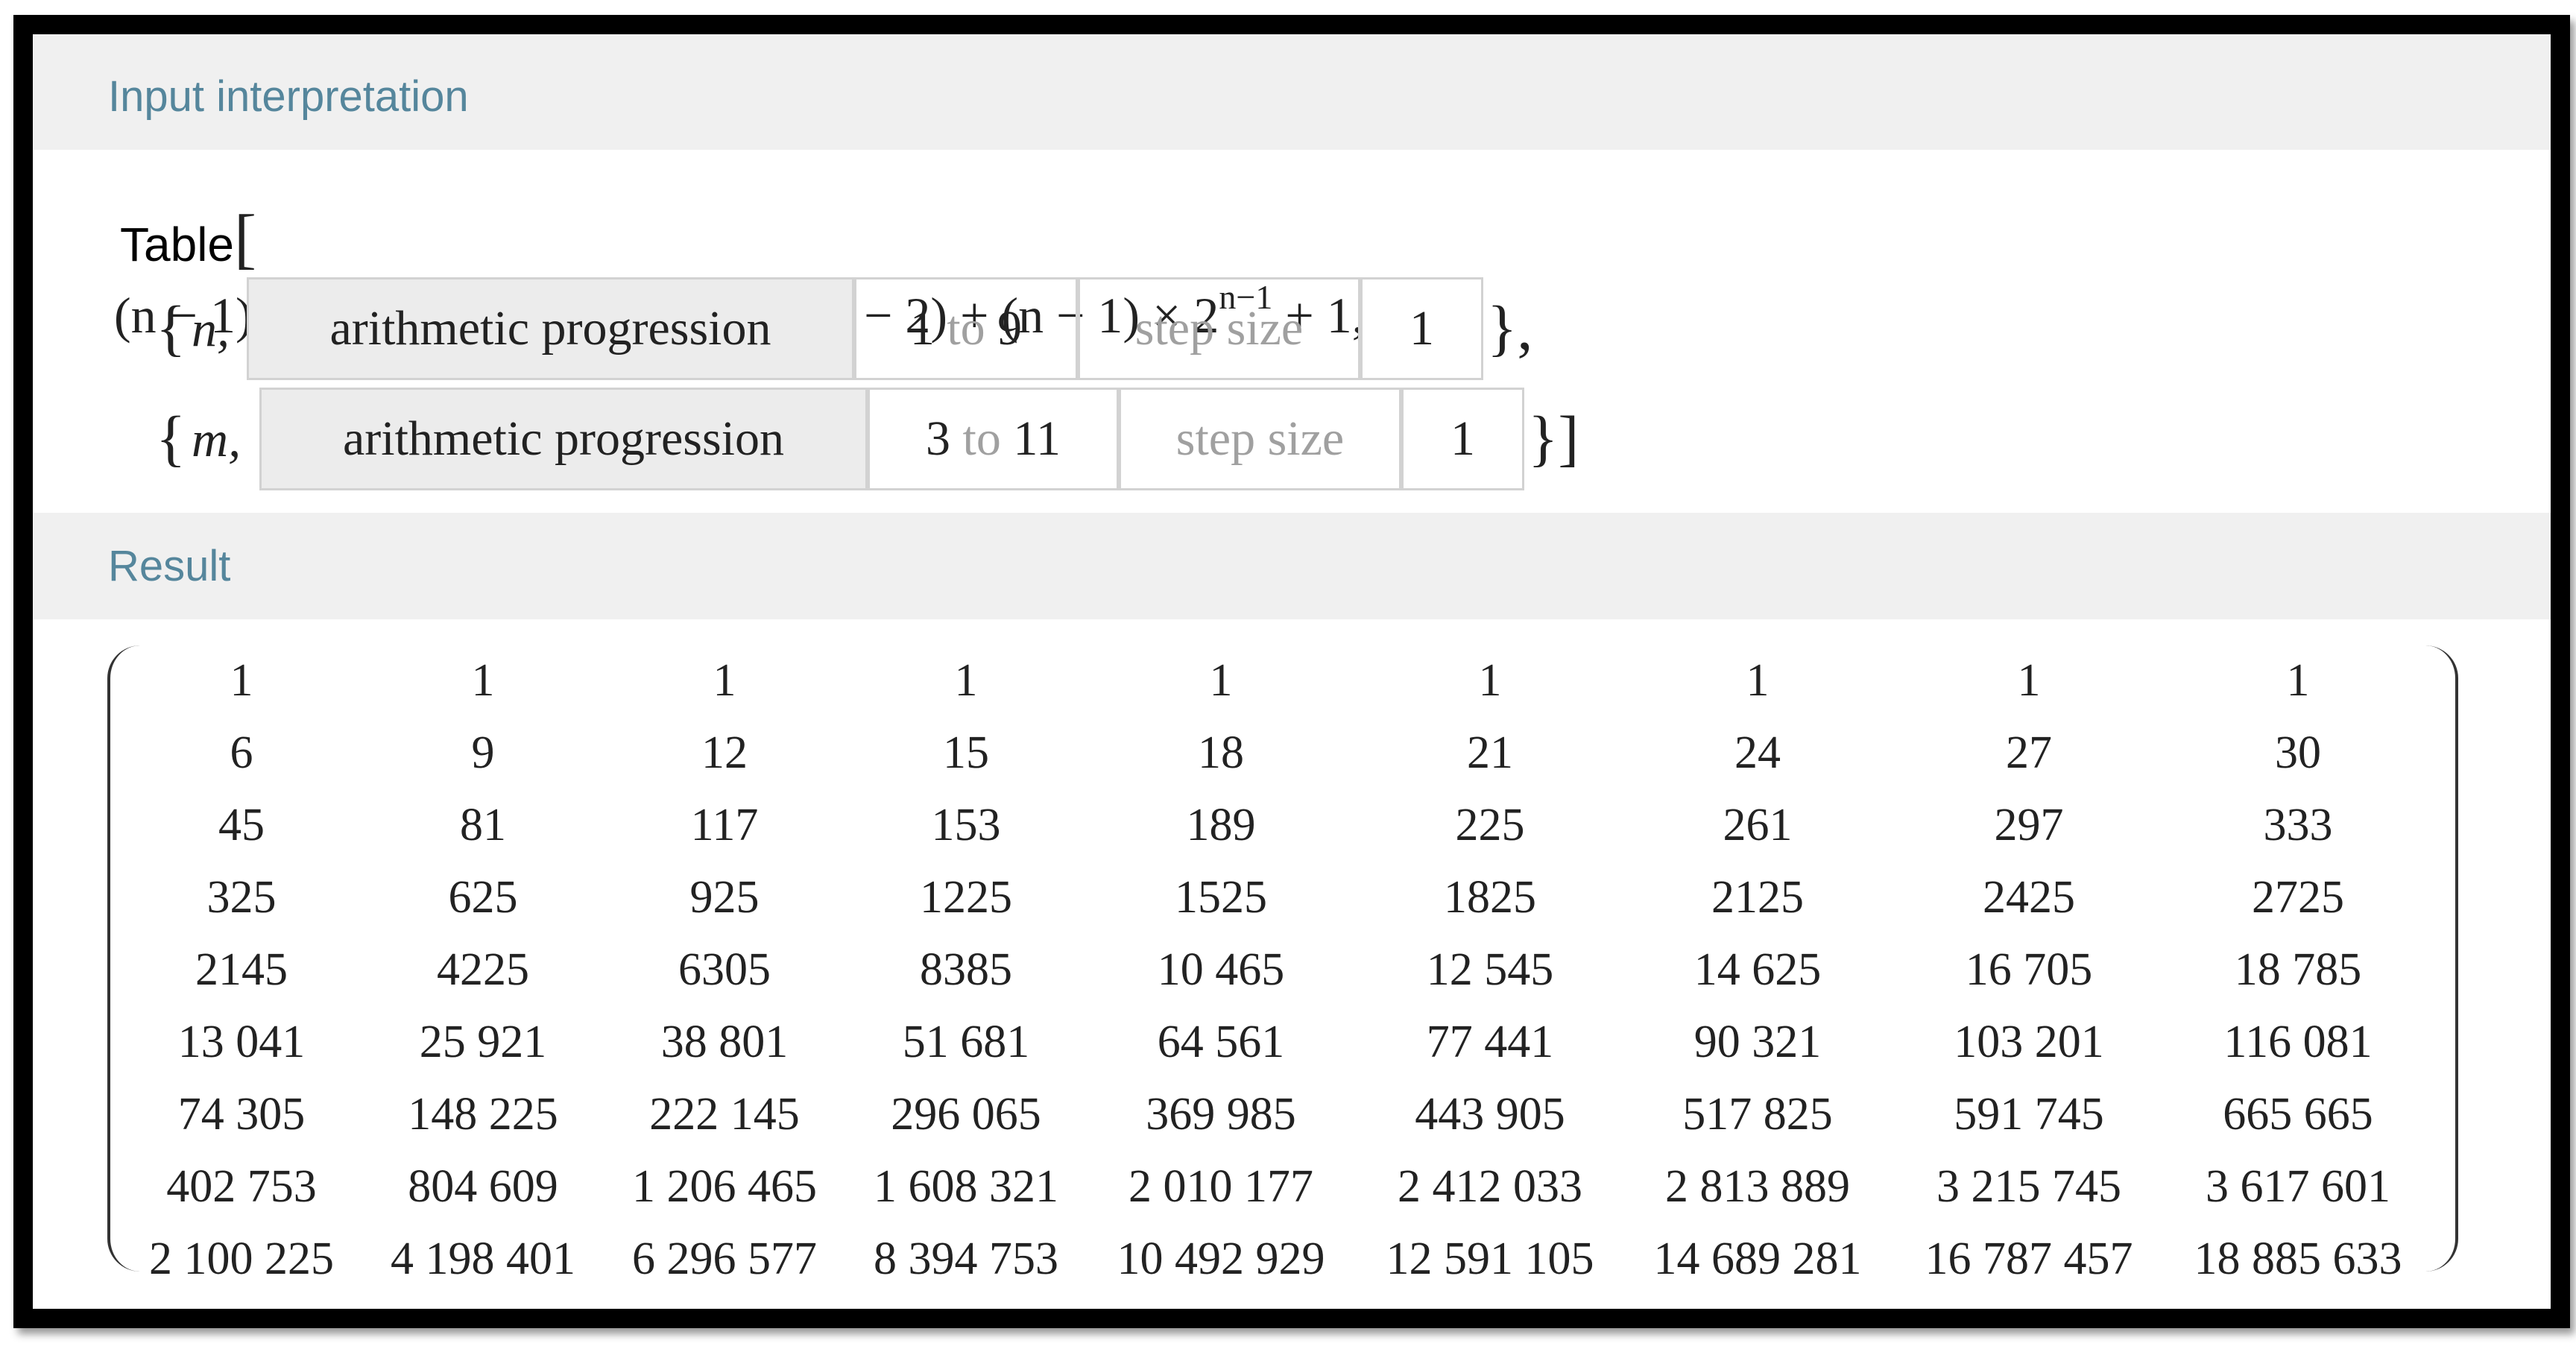 The image size is (2576, 1355). Describe the element at coordinates (1553, 439) in the screenshot. I see `closing: }]` at that location.